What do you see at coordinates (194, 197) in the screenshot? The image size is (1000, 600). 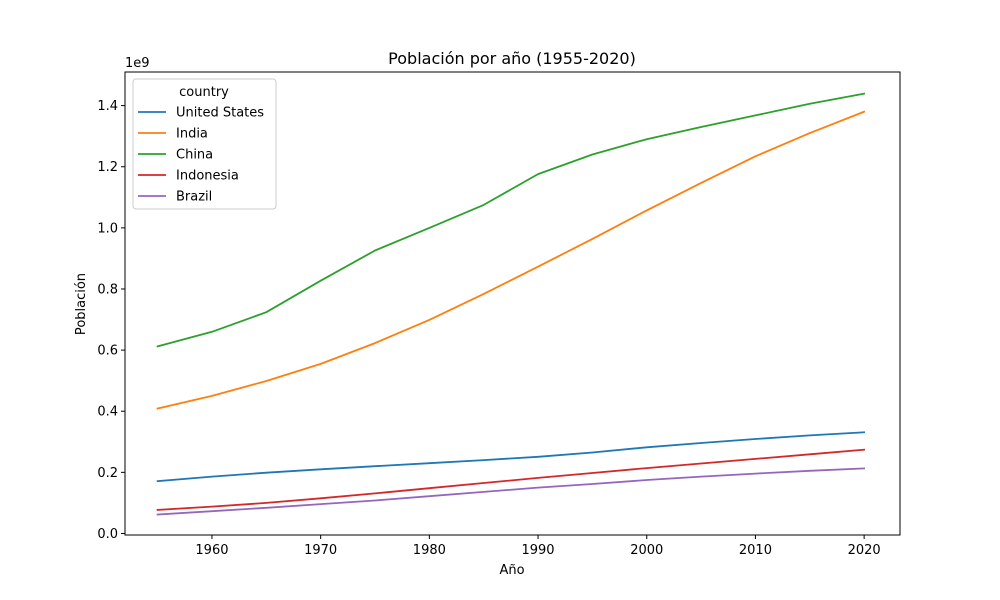 I see `legend-label-brazil: Brazil` at bounding box center [194, 197].